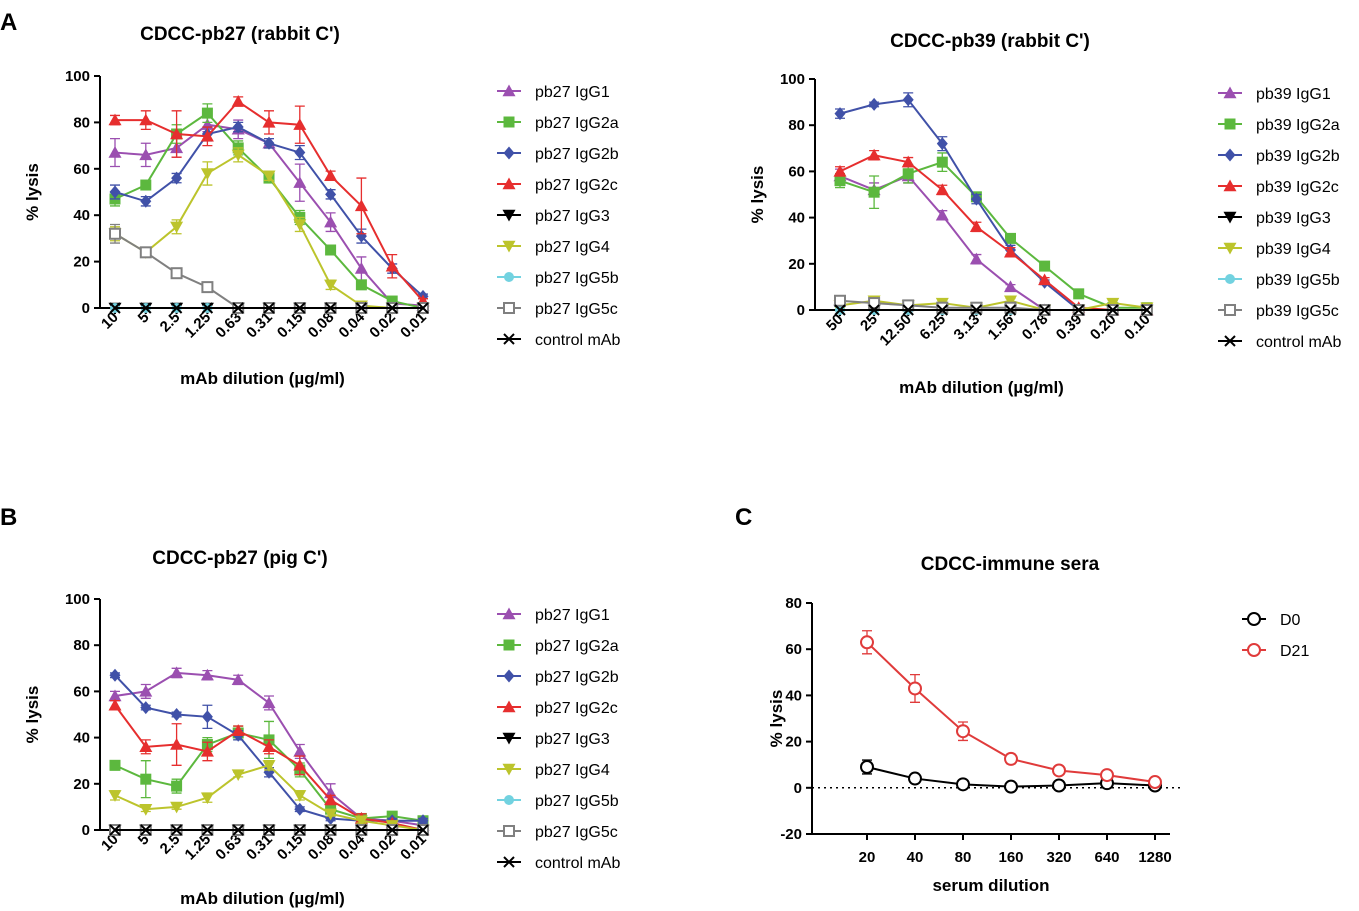  I want to click on legend-item-pb27-igg2c: pb27 IgG2c, so click(557, 708).